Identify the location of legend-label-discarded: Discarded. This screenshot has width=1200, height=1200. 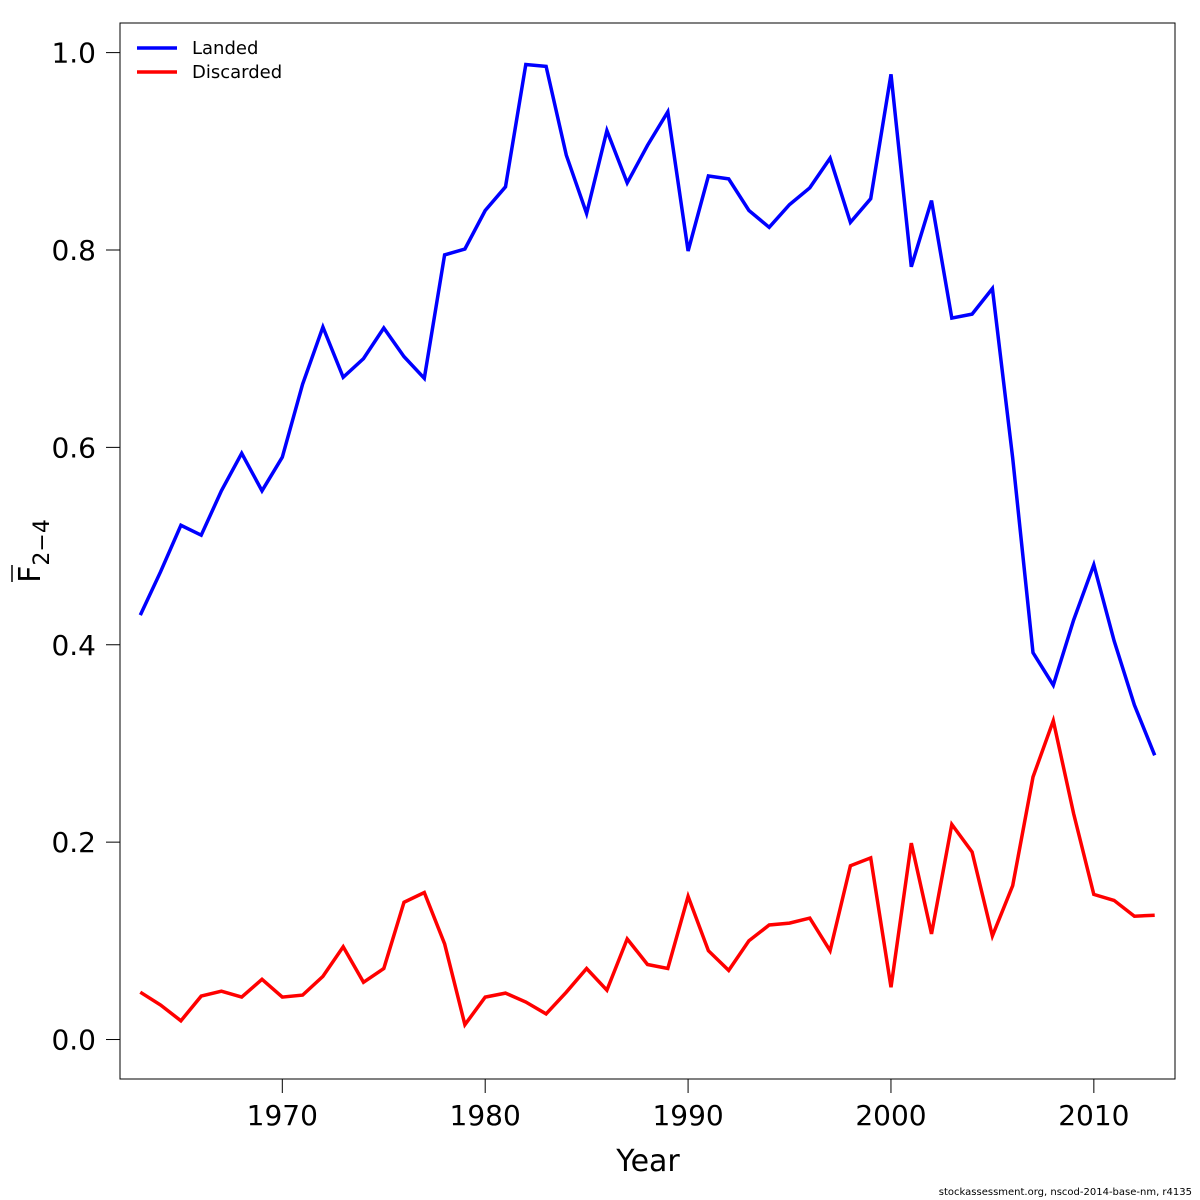
(237, 72).